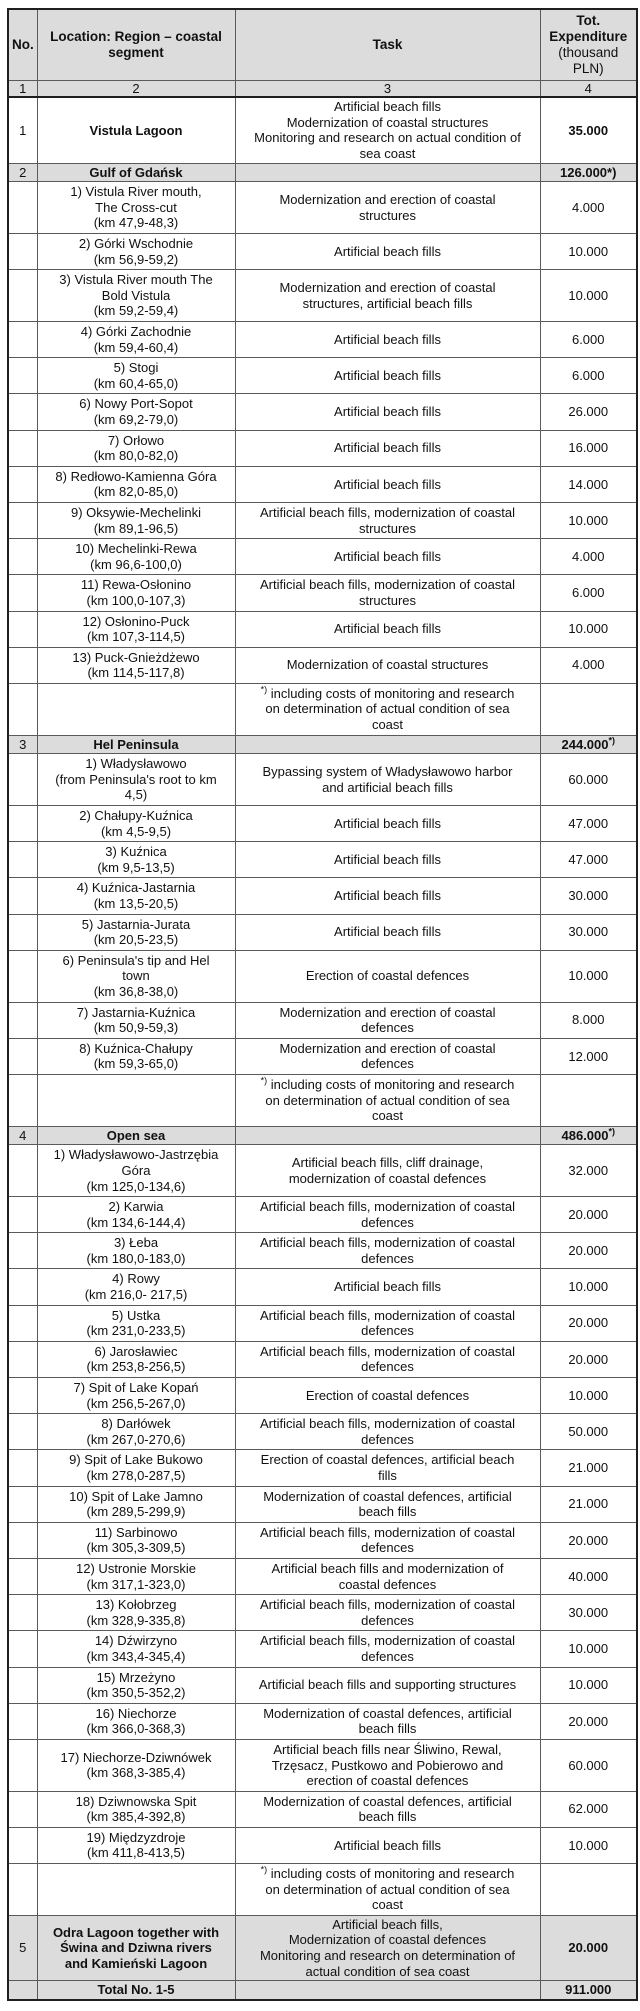 Image resolution: width=640 pixels, height=2011 pixels. I want to click on row-number-cell: 2, so click(22, 172).